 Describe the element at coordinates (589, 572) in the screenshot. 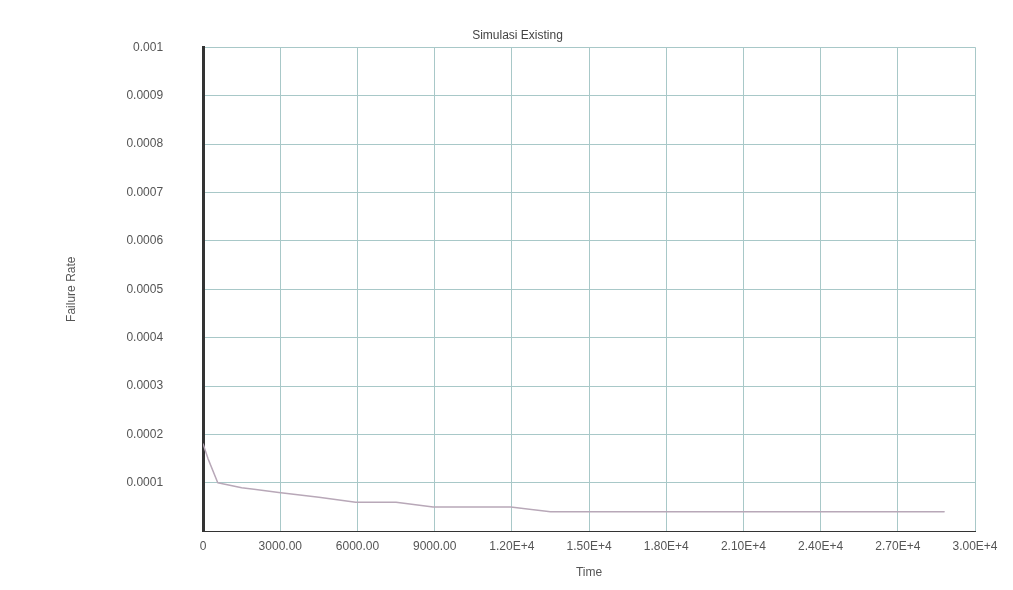

I see `x-axis-title: Time` at that location.